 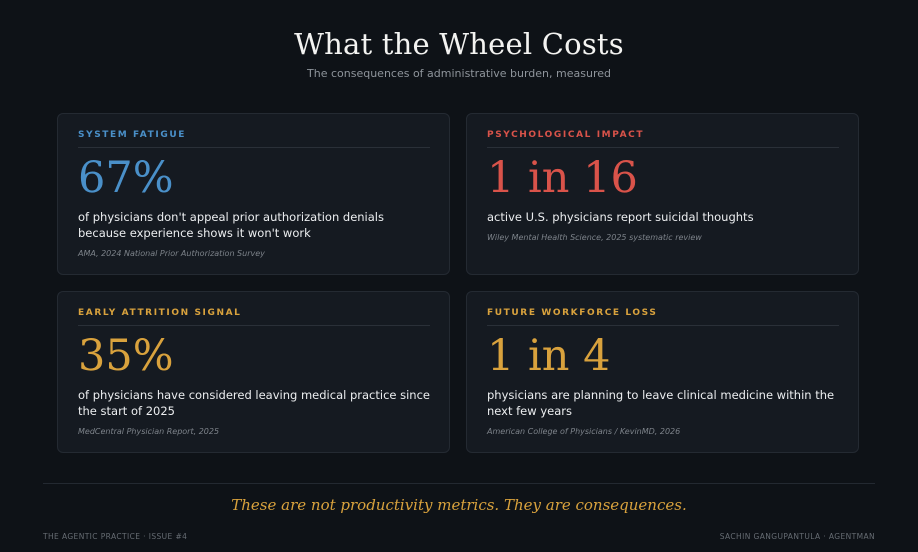 I want to click on card-label: PSYCHOLOGICAL IMPACT, so click(x=566, y=135).